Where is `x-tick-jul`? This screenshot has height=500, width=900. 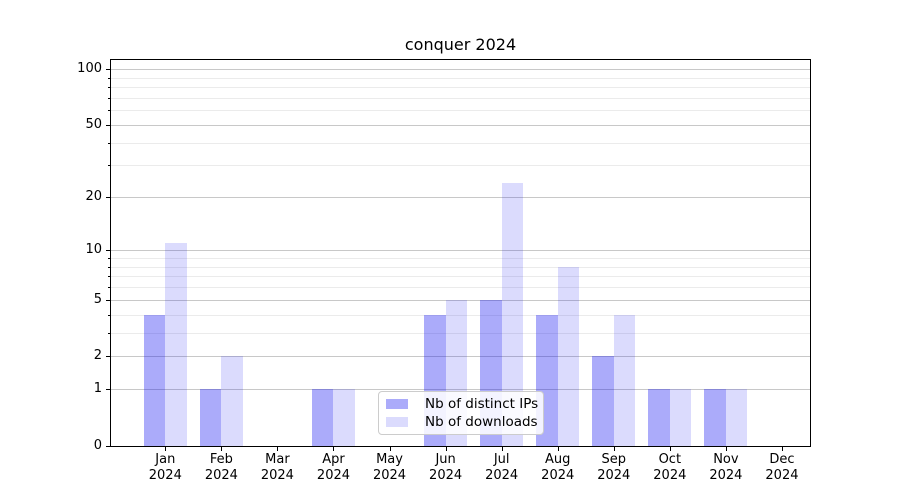
x-tick-jul is located at coordinates (502, 449).